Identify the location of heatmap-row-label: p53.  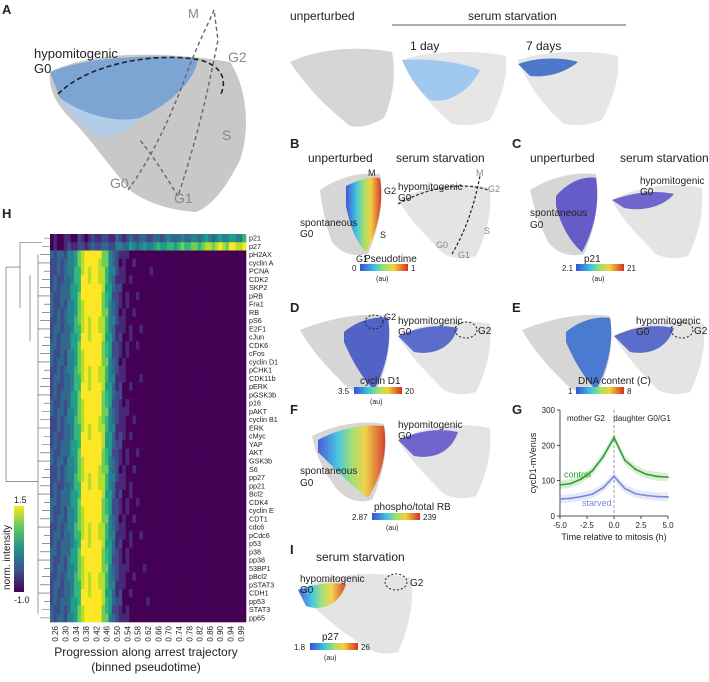
(255, 543).